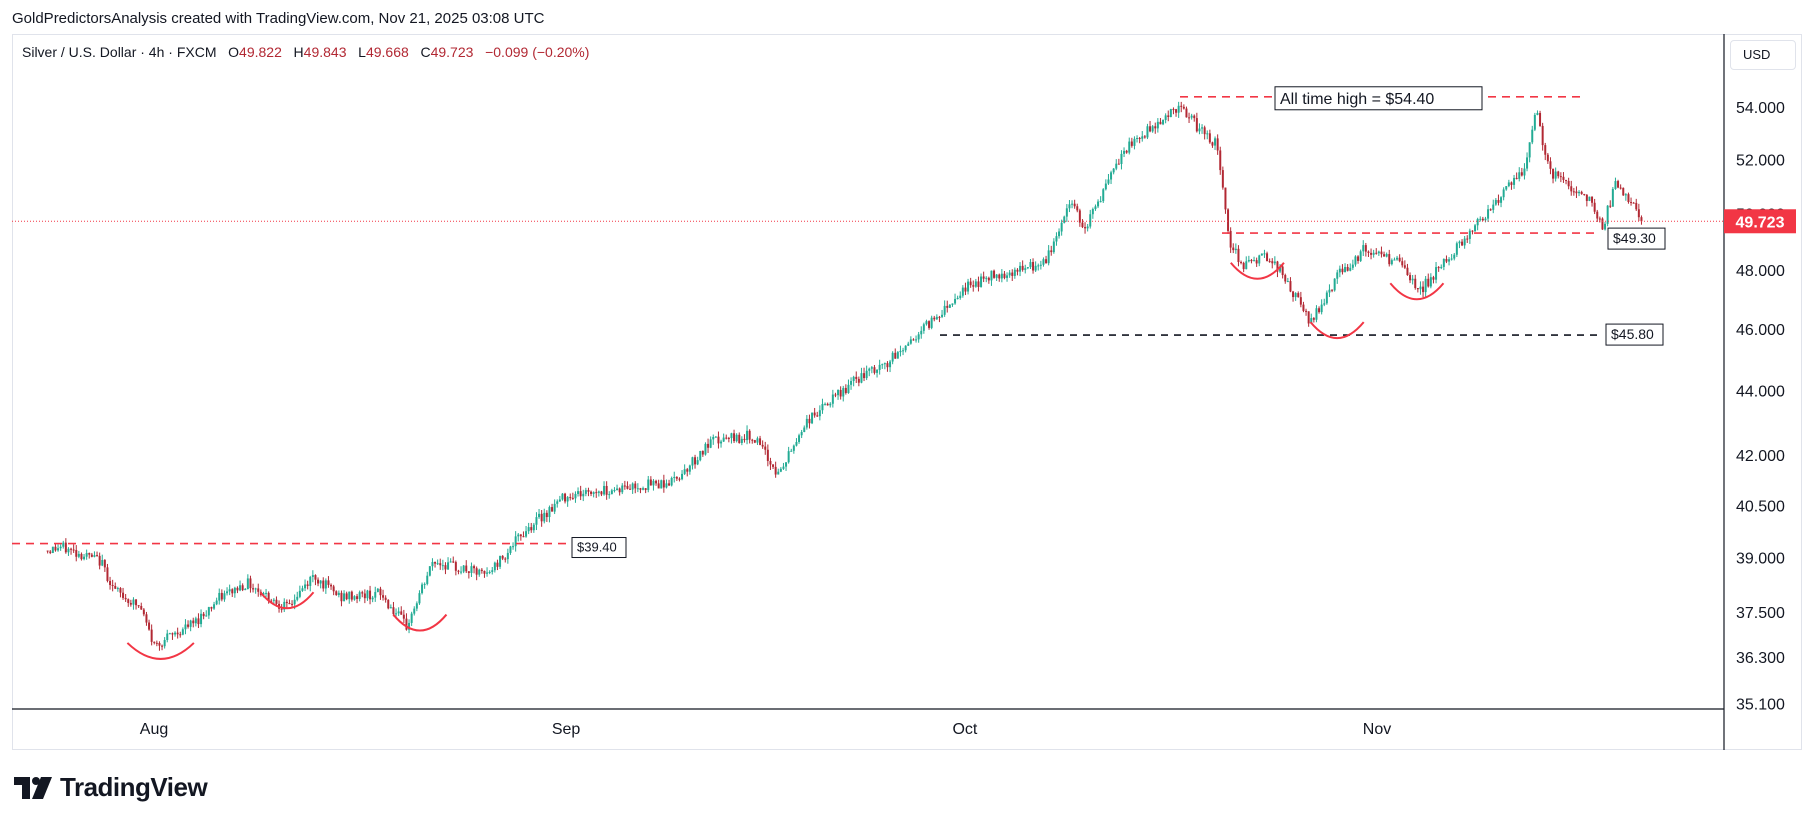 This screenshot has height=824, width=1814. I want to click on low-key: L, so click(362, 52).